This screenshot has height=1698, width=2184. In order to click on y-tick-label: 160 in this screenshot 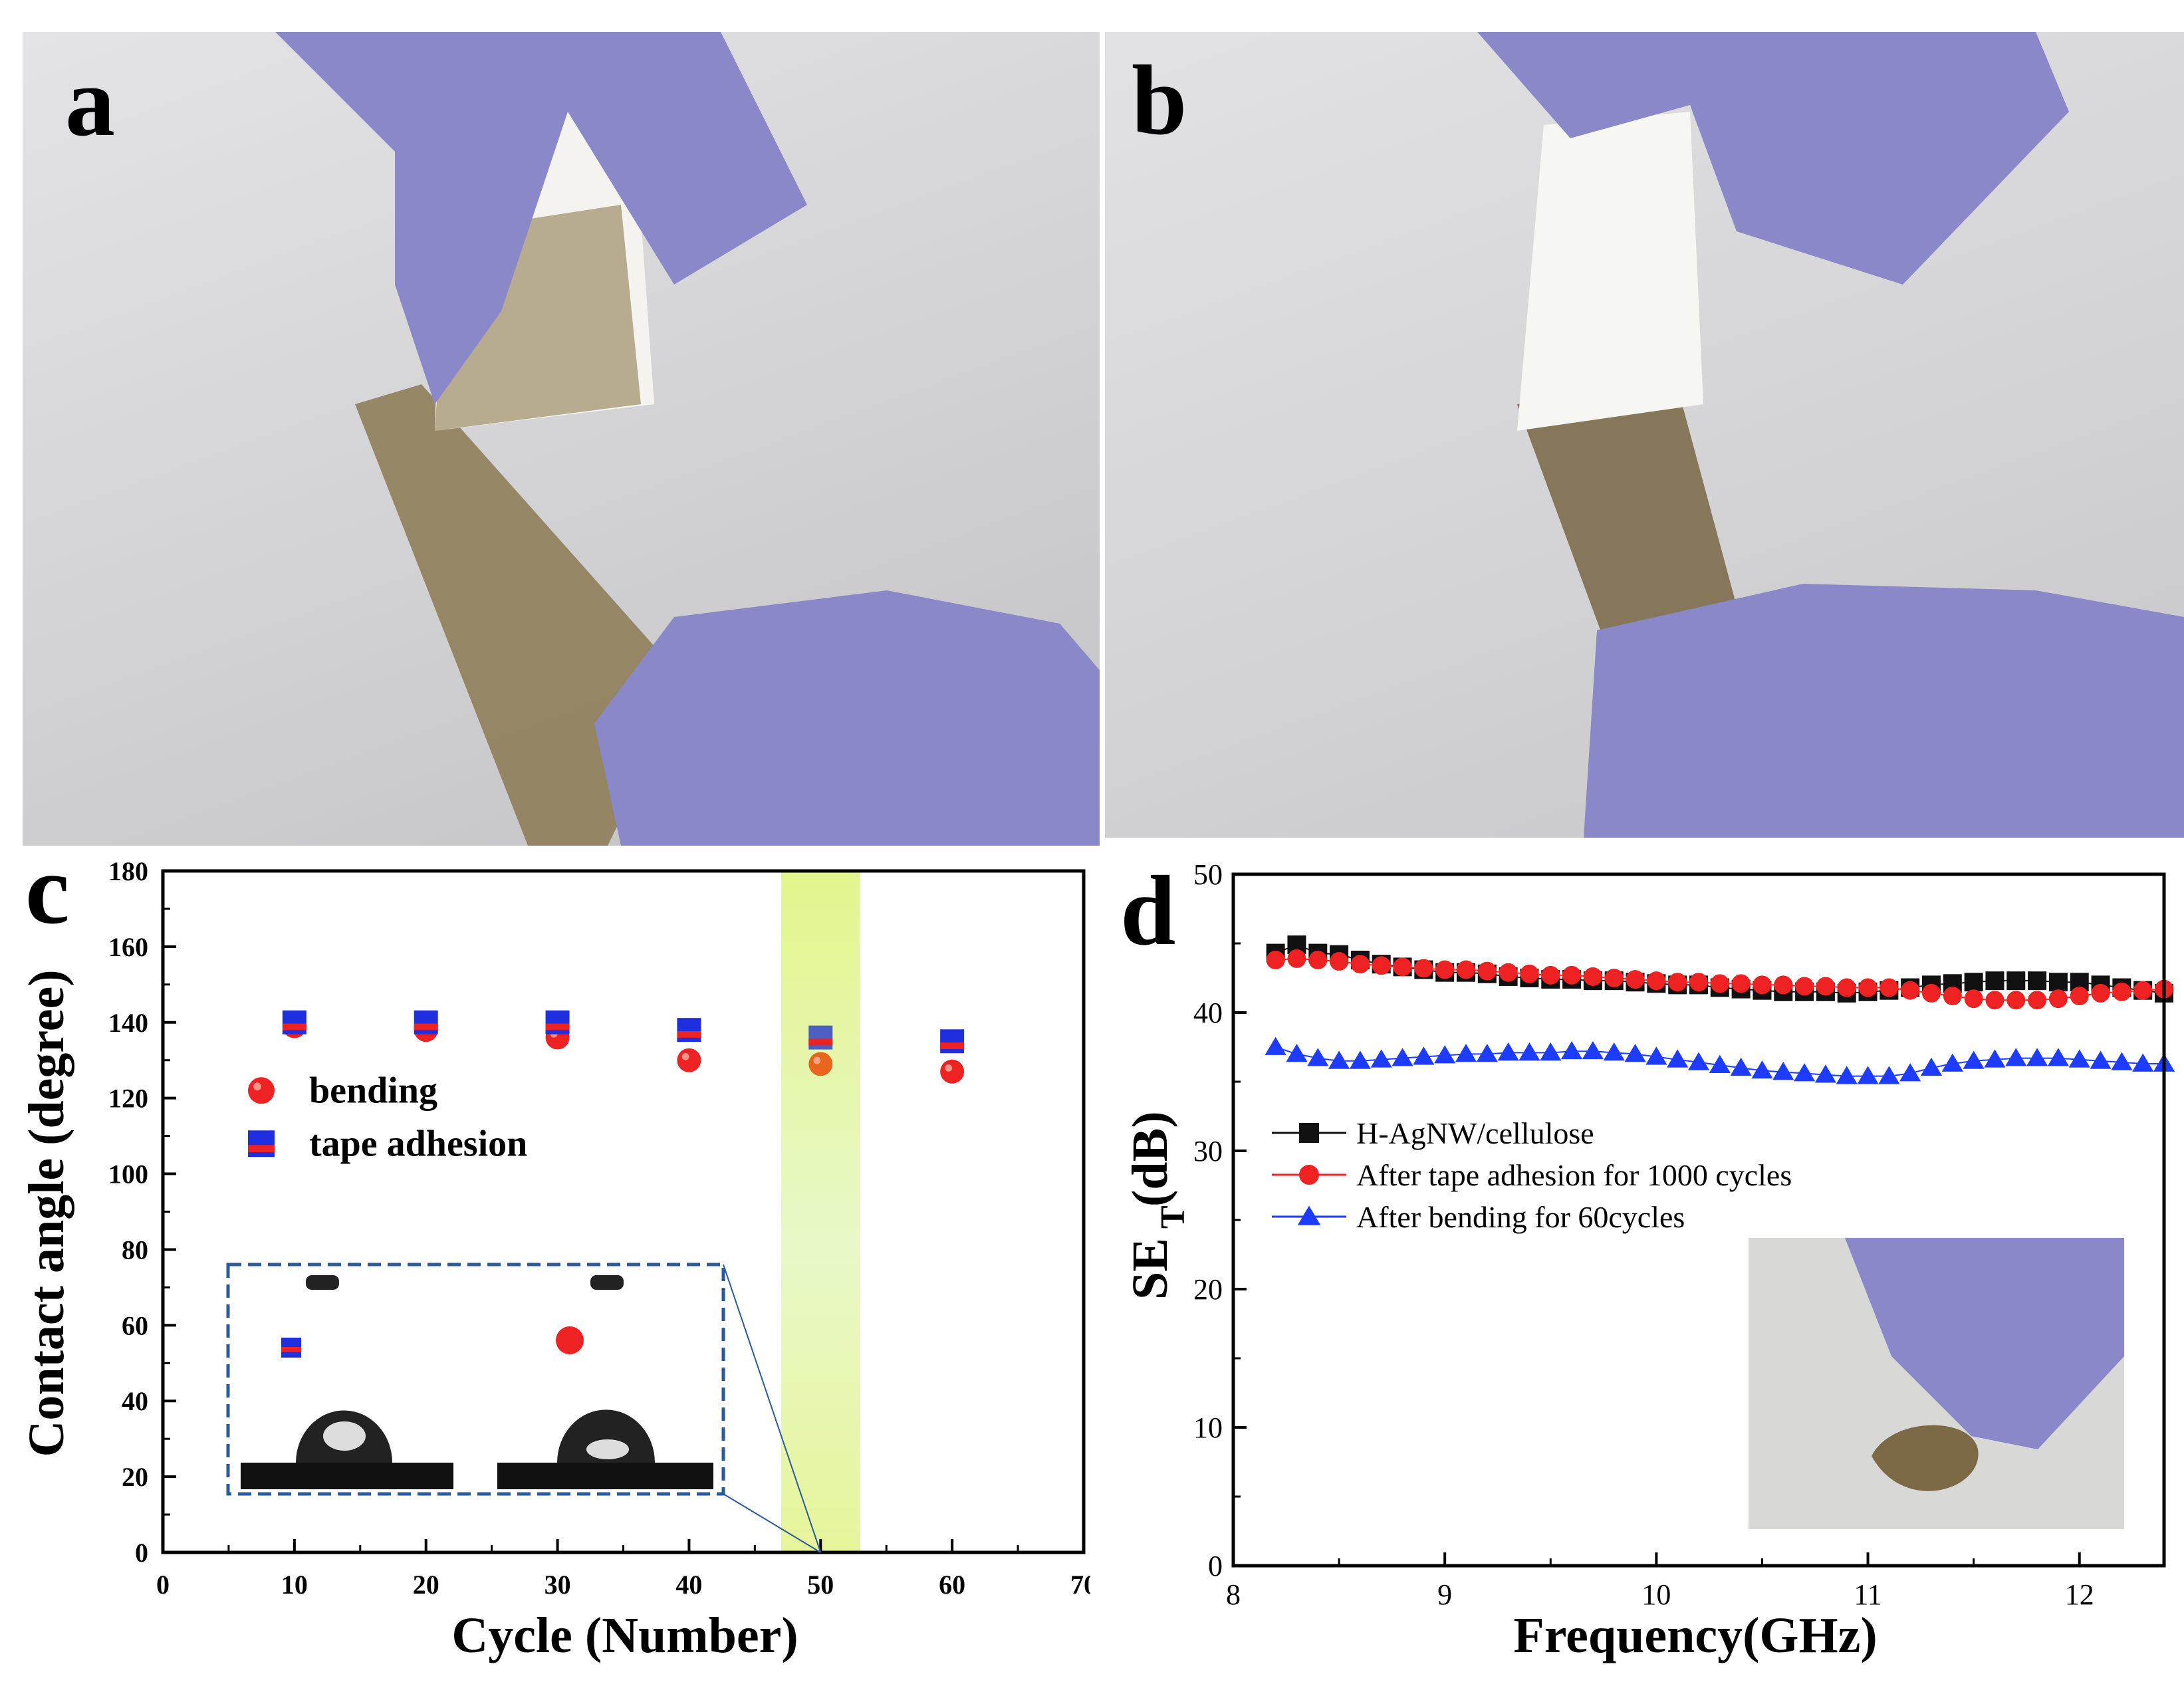, I will do `click(128, 947)`.